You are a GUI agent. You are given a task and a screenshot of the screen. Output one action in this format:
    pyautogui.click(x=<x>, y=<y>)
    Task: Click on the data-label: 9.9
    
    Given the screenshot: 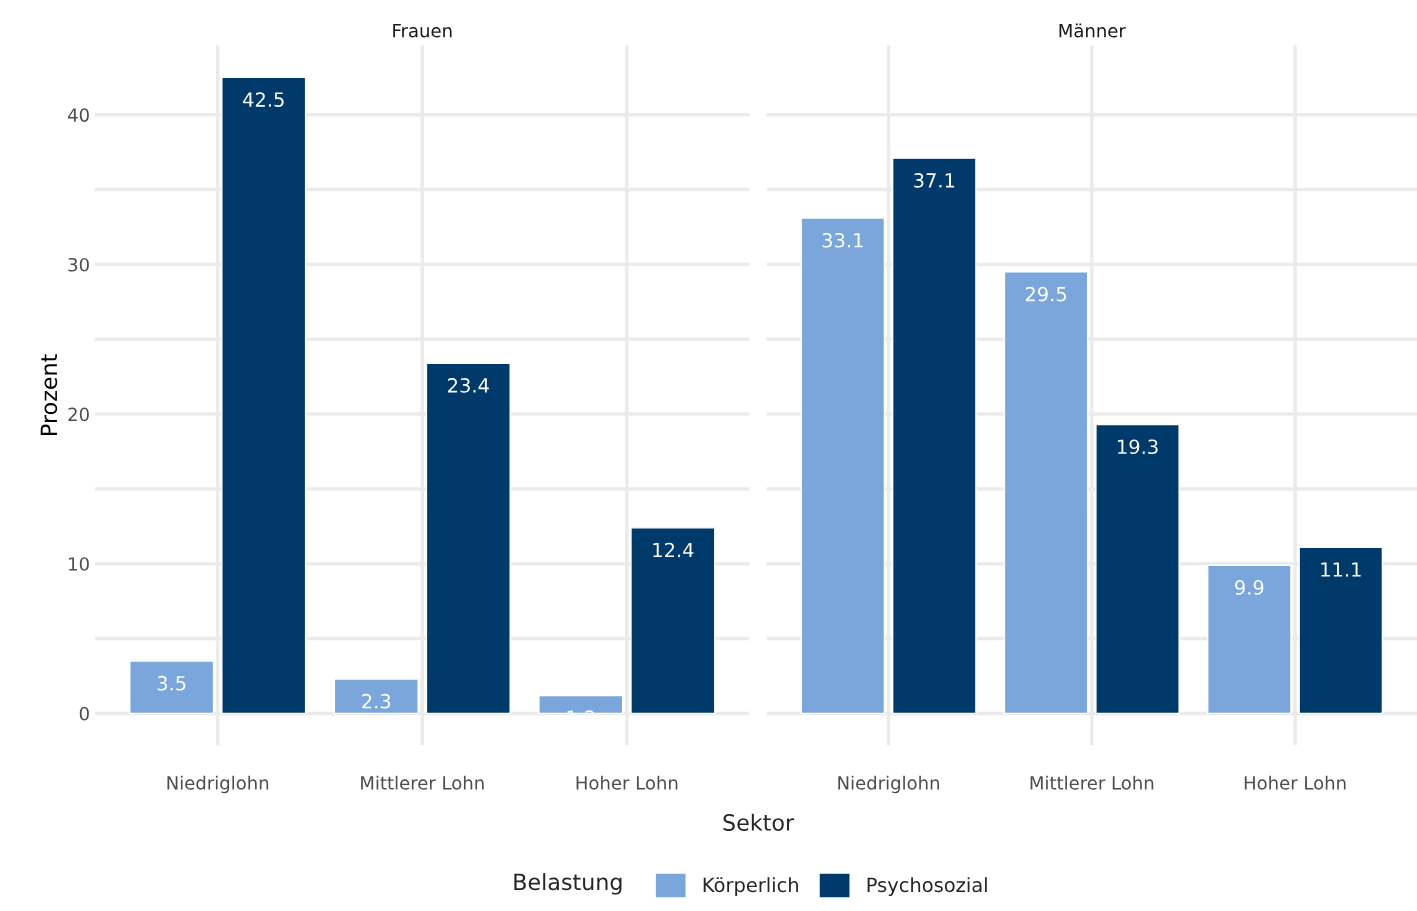 What is the action you would take?
    pyautogui.click(x=1249, y=587)
    